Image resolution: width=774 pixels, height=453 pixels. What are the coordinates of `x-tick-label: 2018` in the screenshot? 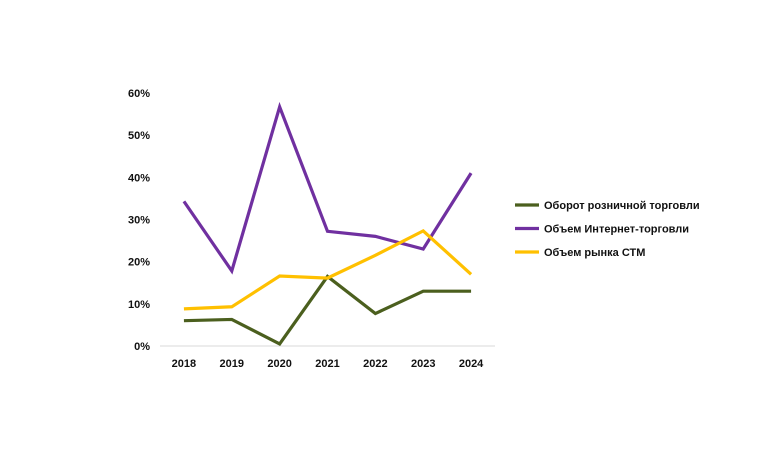 It's located at (184, 364).